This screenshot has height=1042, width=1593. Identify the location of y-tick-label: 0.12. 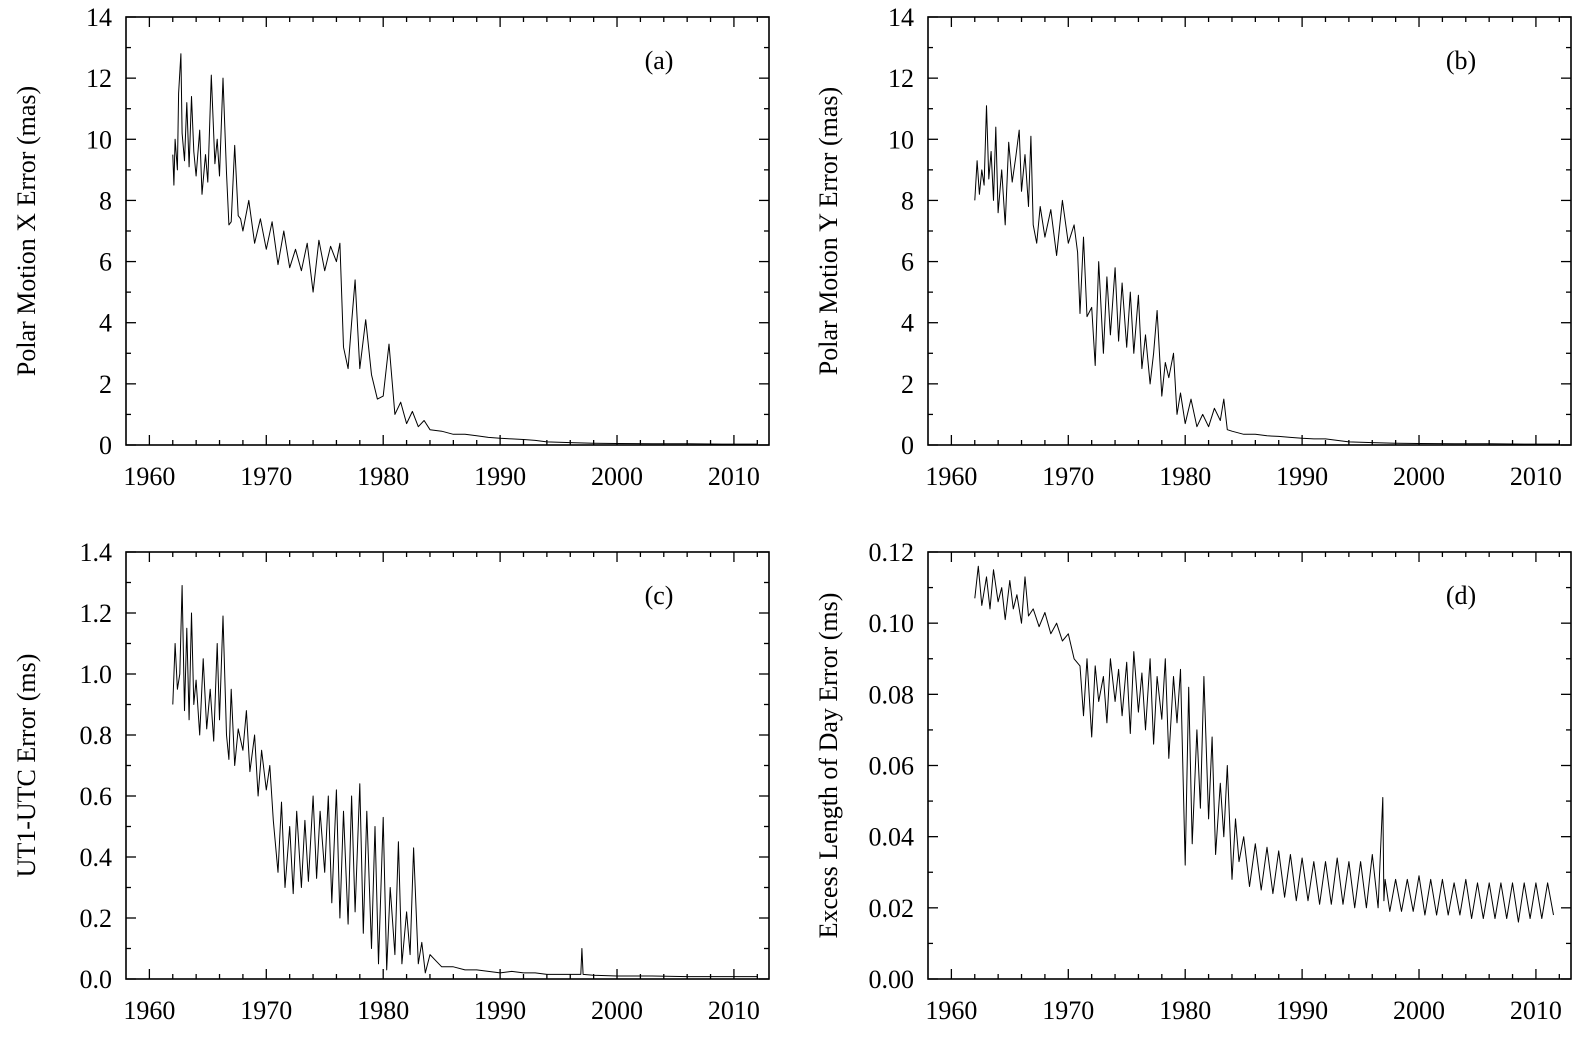
(892, 552).